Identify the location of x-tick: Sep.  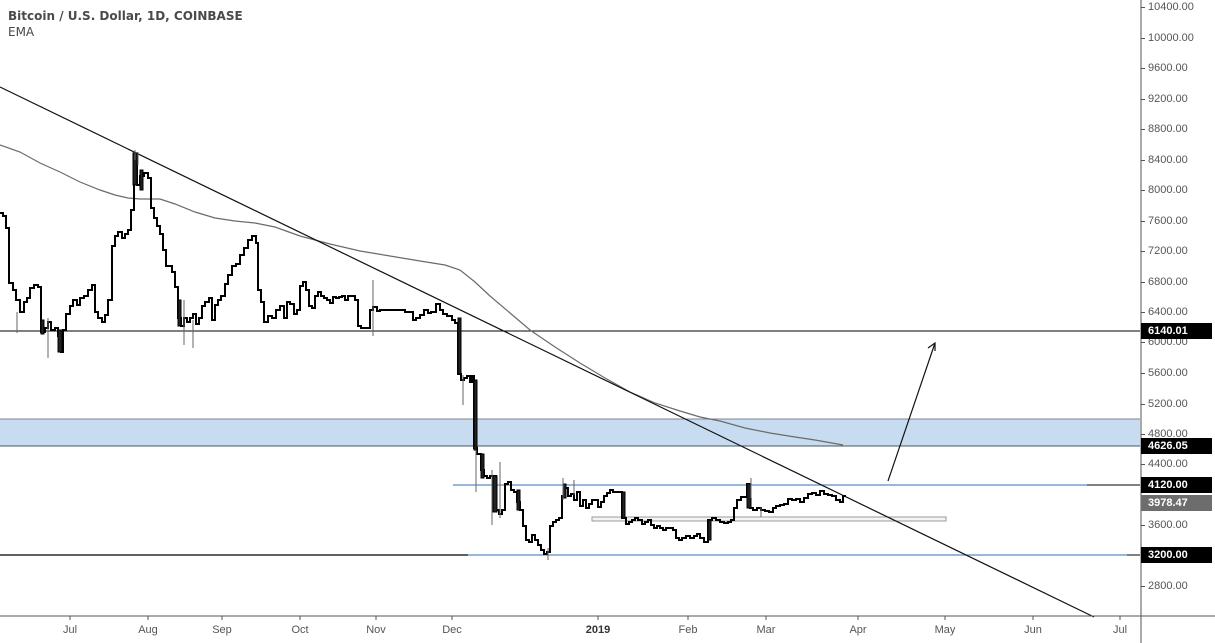
(222, 630).